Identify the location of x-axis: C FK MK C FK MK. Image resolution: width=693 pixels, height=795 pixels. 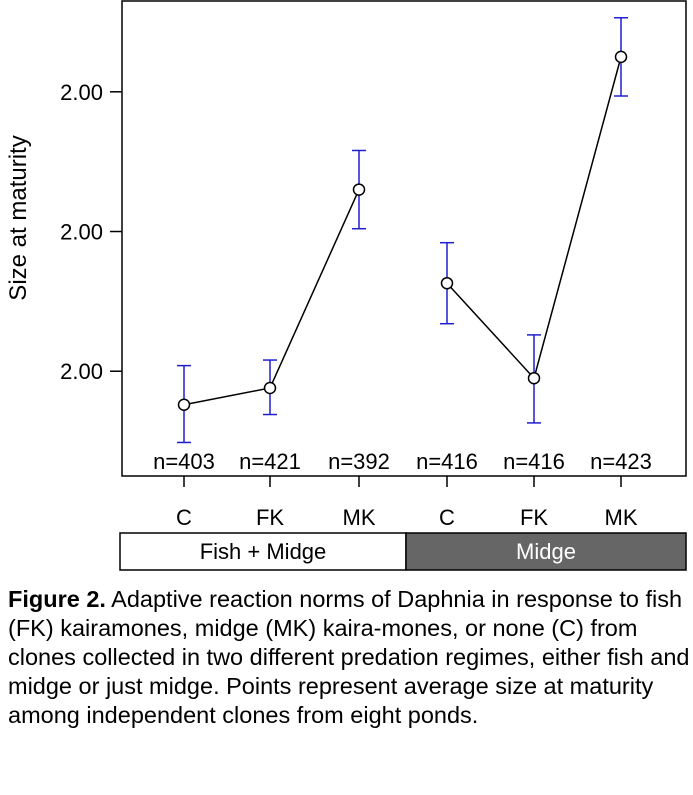
(407, 503).